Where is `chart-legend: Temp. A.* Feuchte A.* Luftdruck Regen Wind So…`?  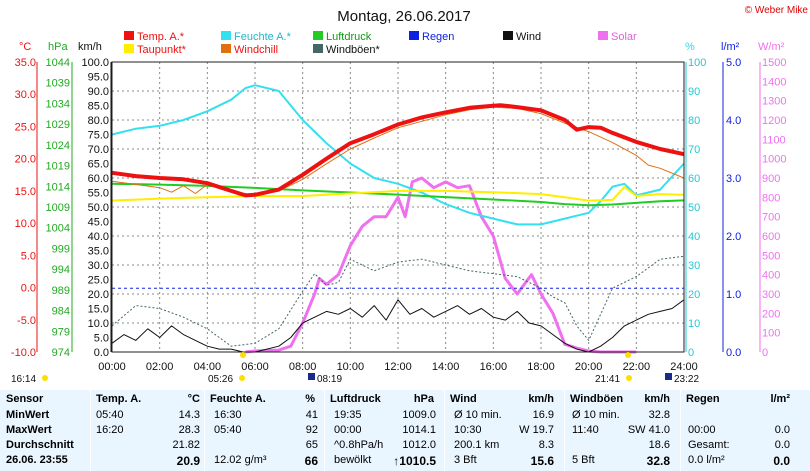
chart-legend: Temp. A.* Feuchte A.* Luftdruck Regen Wind So… is located at coordinates (380, 43).